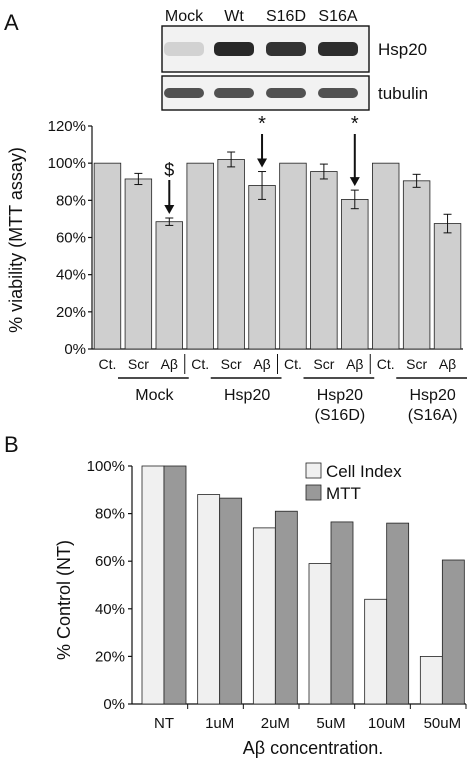 This screenshot has height=769, width=474. Describe the element at coordinates (387, 723) in the screenshot. I see `chart-b-category-label: 10uM` at that location.